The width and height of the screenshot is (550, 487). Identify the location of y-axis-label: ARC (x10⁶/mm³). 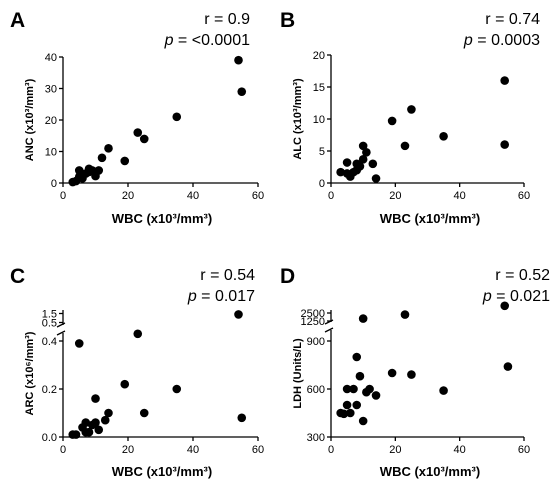
(30, 373).